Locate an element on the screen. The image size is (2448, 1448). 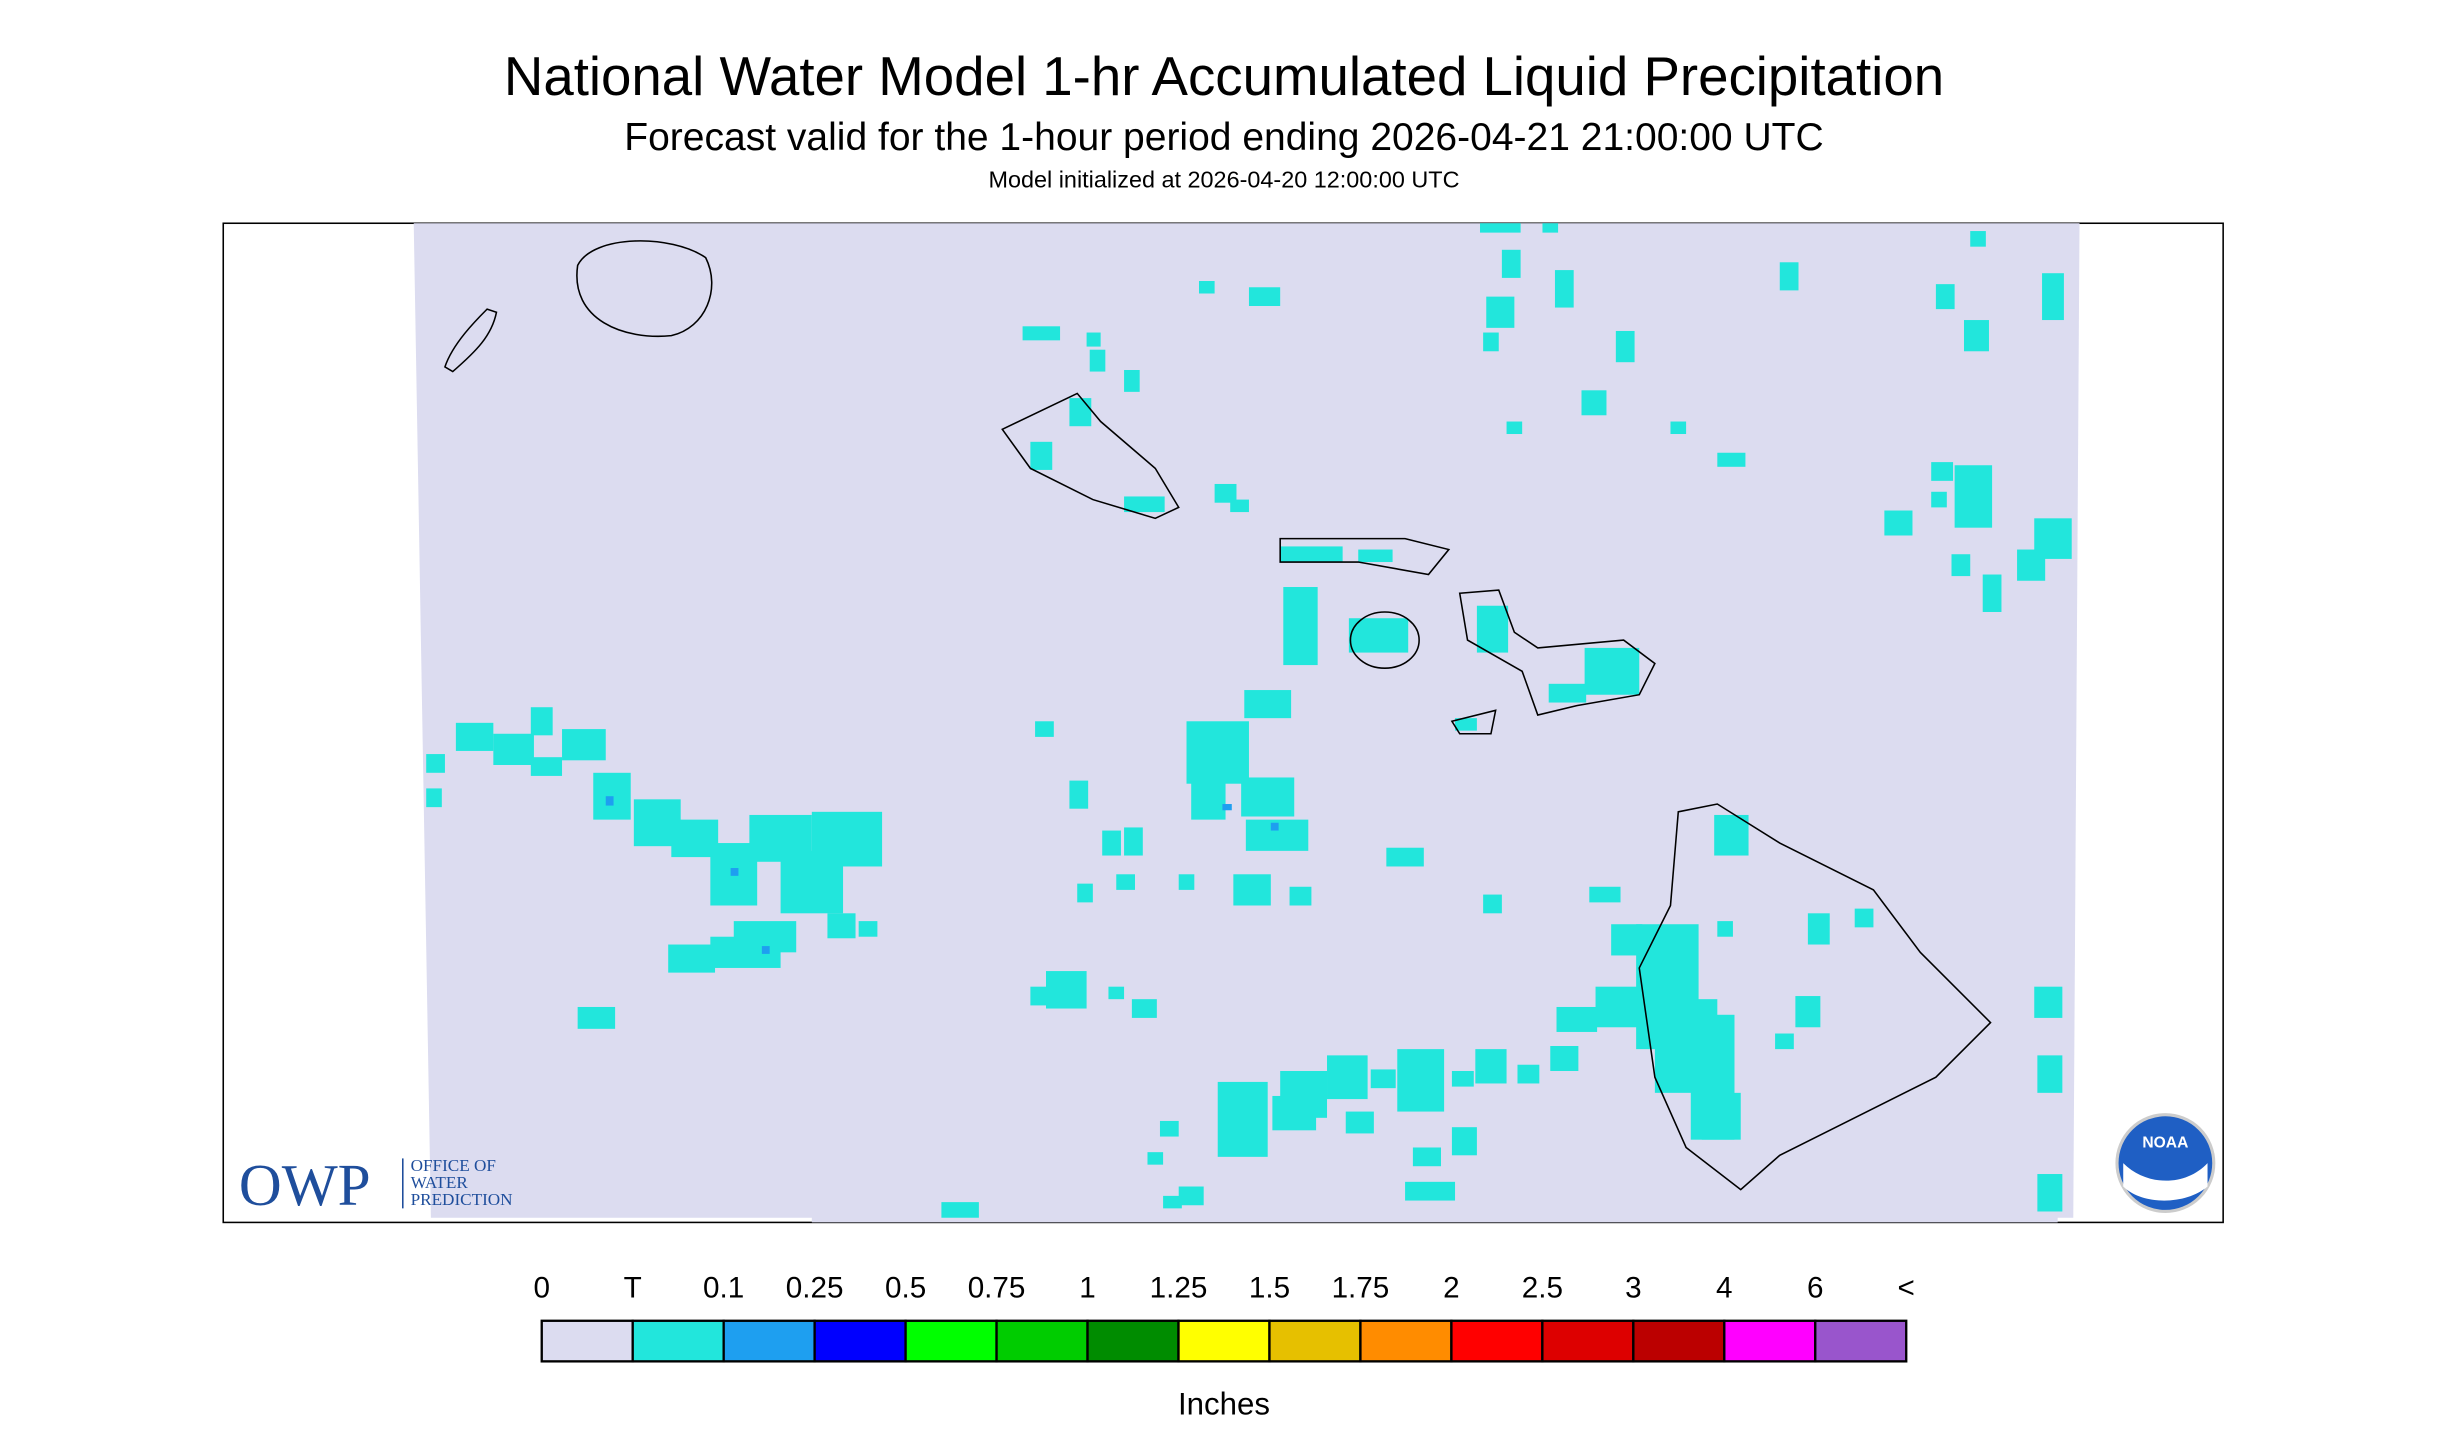
lanai is located at coordinates (1384, 640).